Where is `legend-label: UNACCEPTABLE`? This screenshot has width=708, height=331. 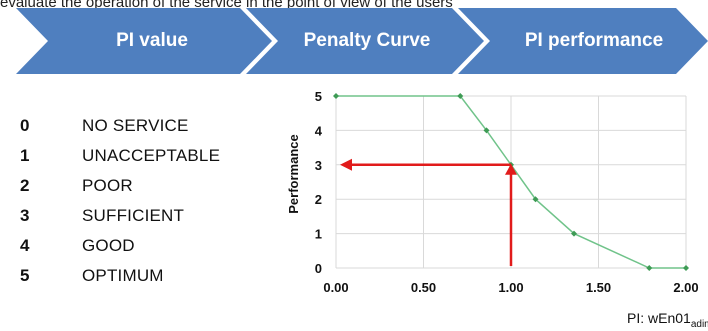 legend-label: UNACCEPTABLE is located at coordinates (151, 155).